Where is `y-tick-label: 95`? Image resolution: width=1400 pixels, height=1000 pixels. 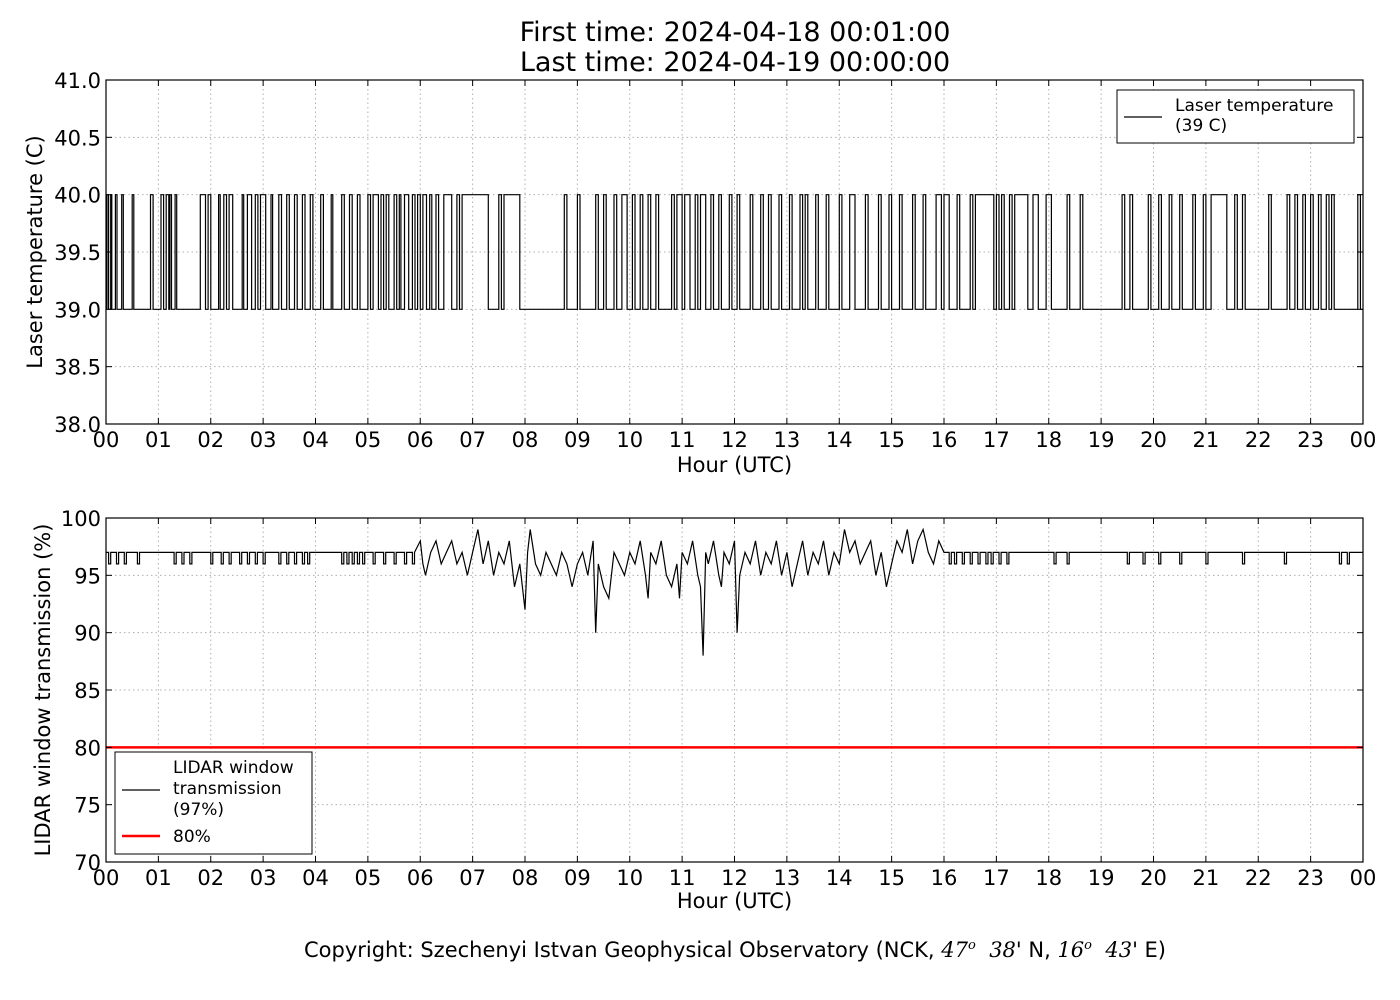
y-tick-label: 95 is located at coordinates (87, 576).